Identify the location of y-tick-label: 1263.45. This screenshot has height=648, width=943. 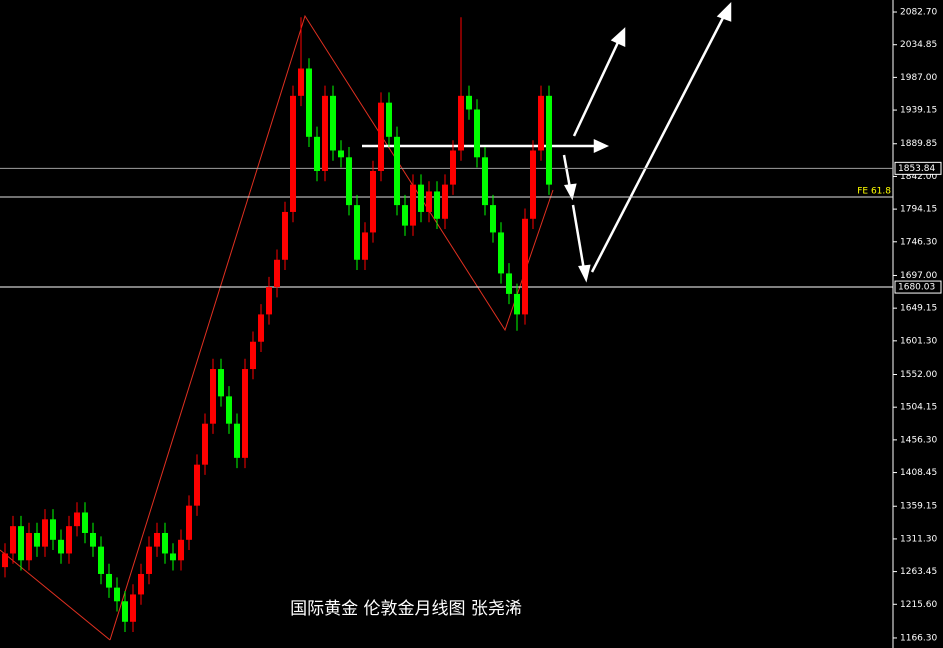
(918, 572).